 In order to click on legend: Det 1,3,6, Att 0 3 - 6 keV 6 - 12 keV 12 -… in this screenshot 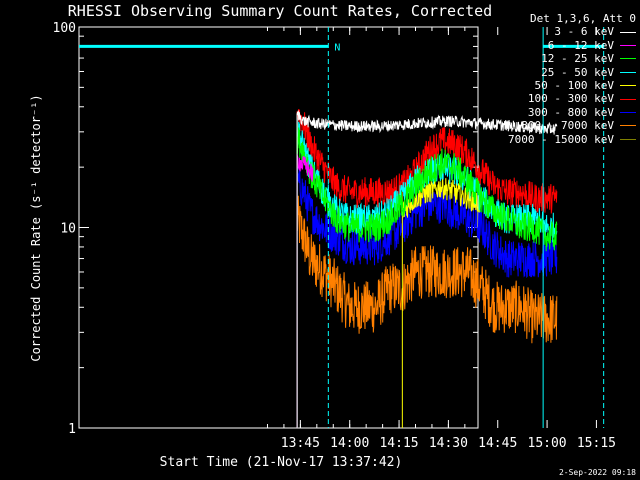, I will do `click(558, 79)`.